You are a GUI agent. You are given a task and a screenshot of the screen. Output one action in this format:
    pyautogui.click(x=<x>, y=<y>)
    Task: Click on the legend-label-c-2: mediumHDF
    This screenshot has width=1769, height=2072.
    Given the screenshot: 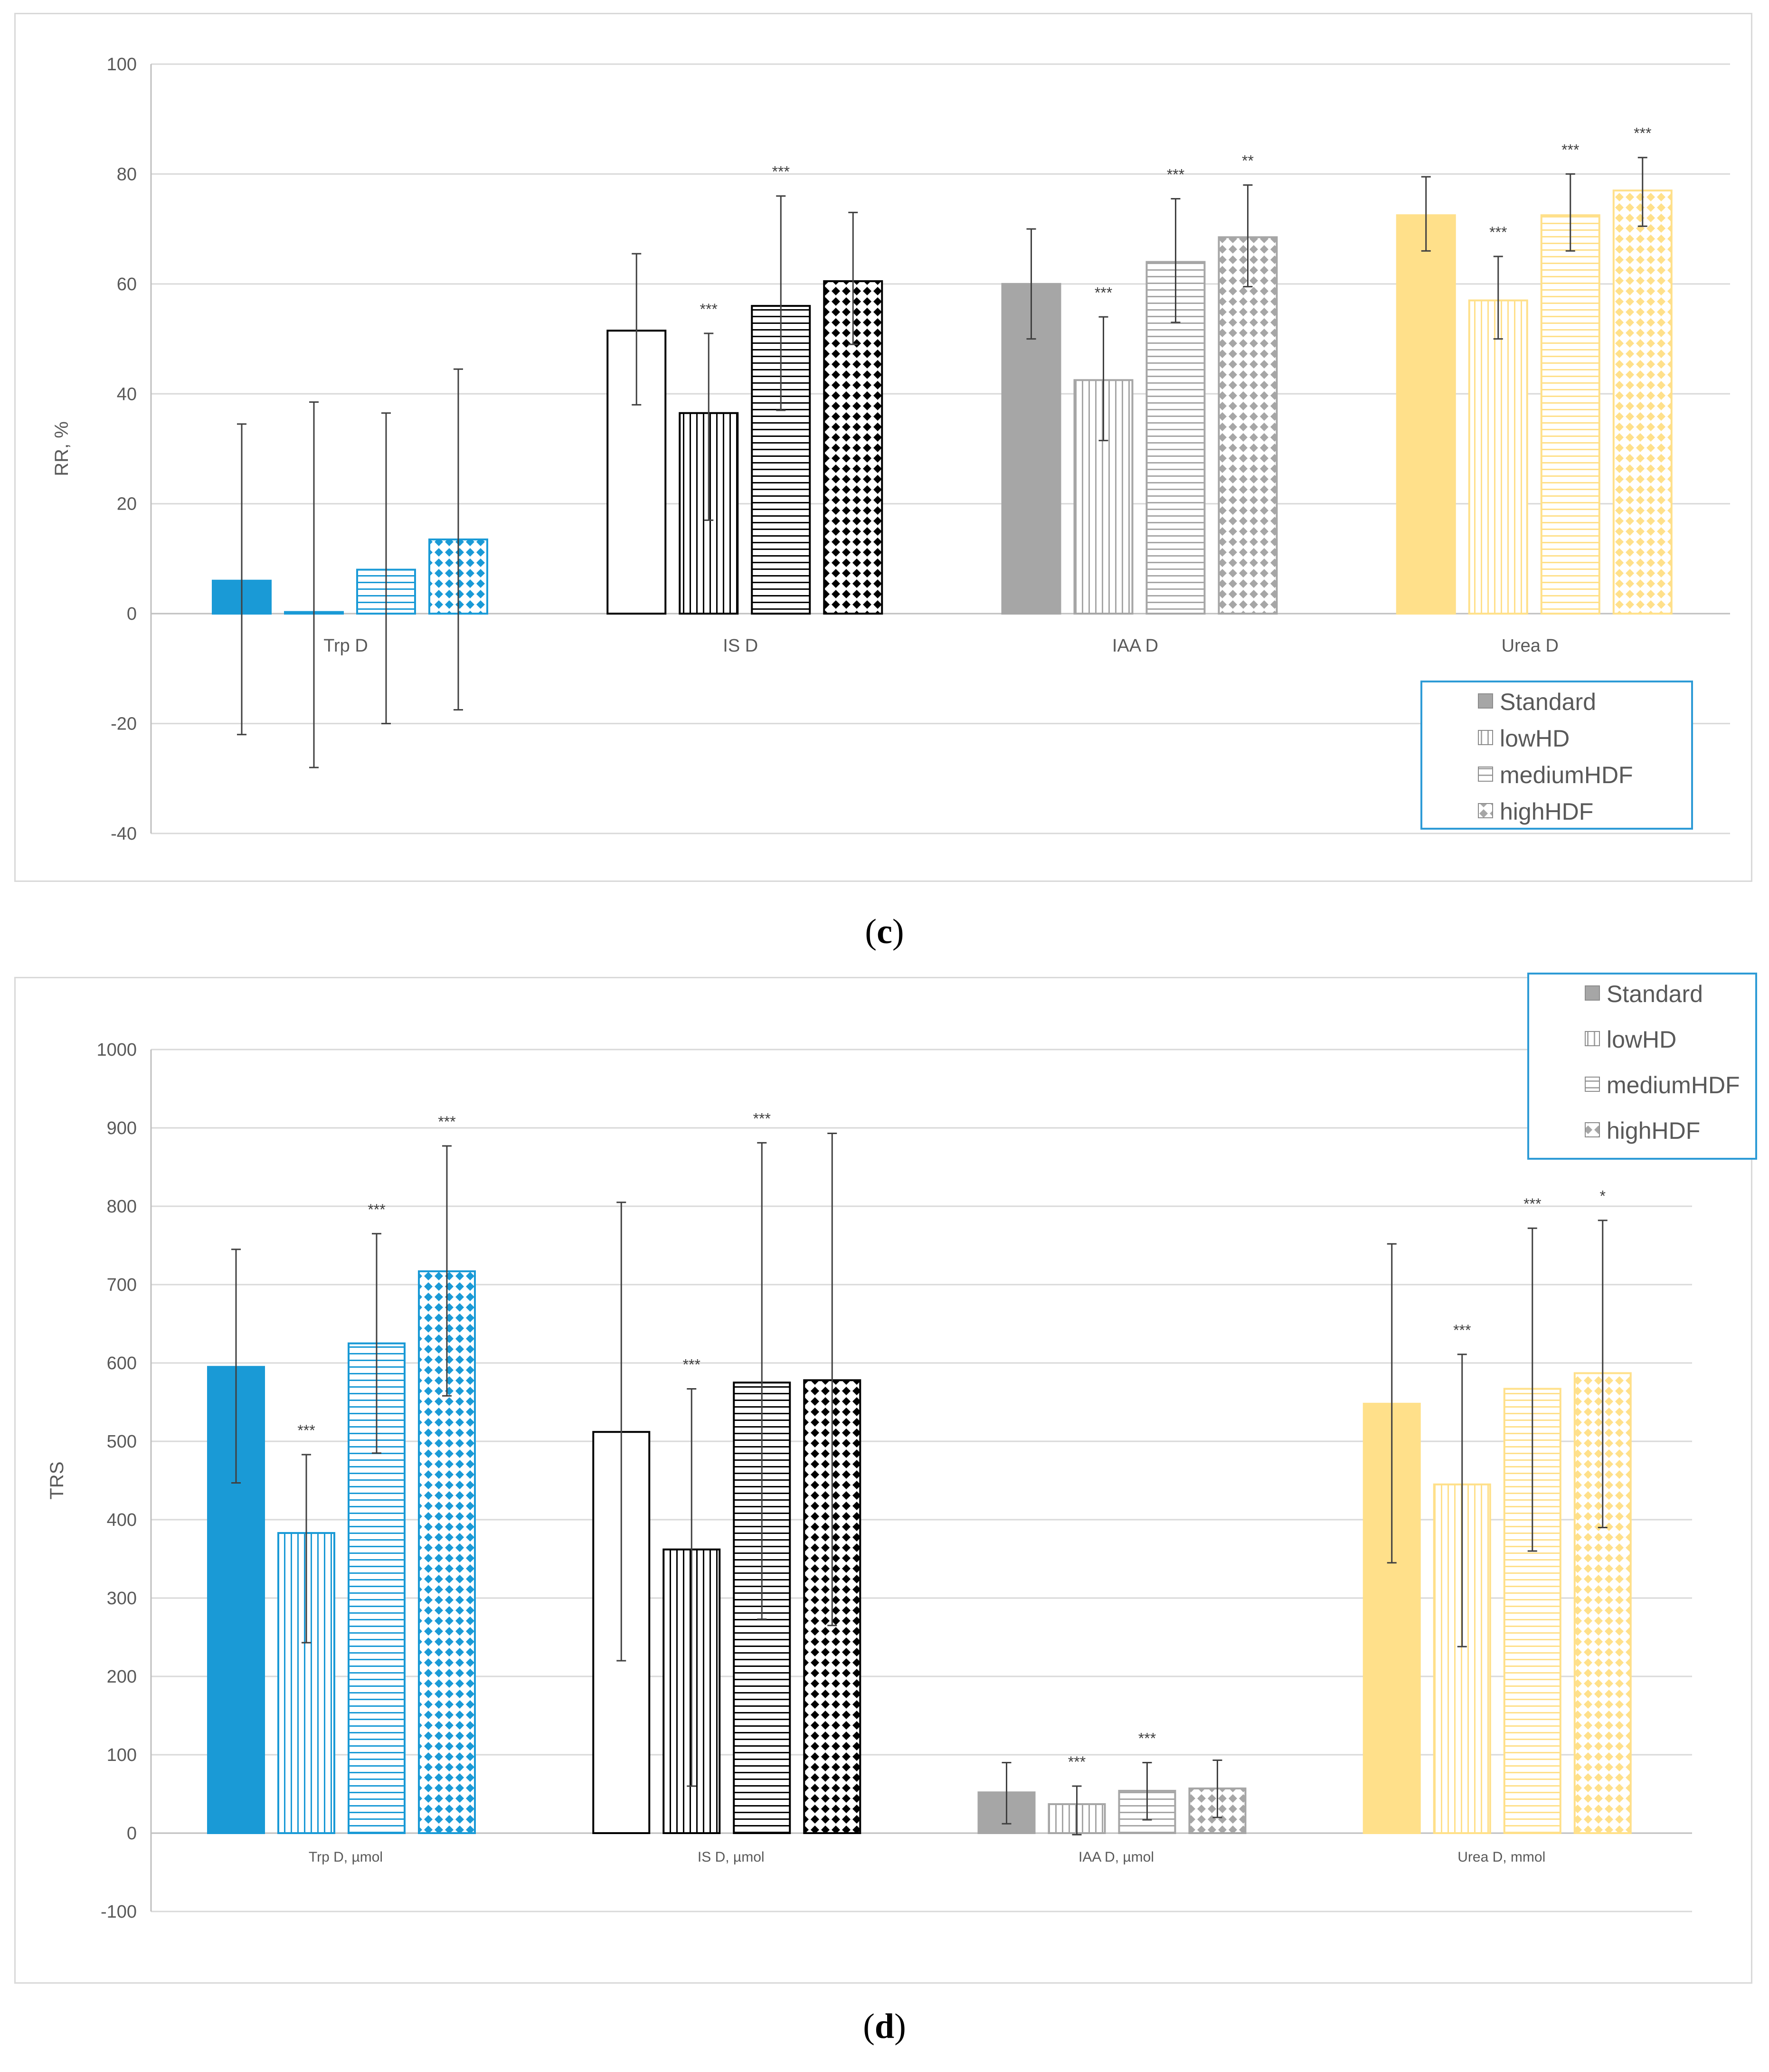 What is the action you would take?
    pyautogui.click(x=1566, y=775)
    